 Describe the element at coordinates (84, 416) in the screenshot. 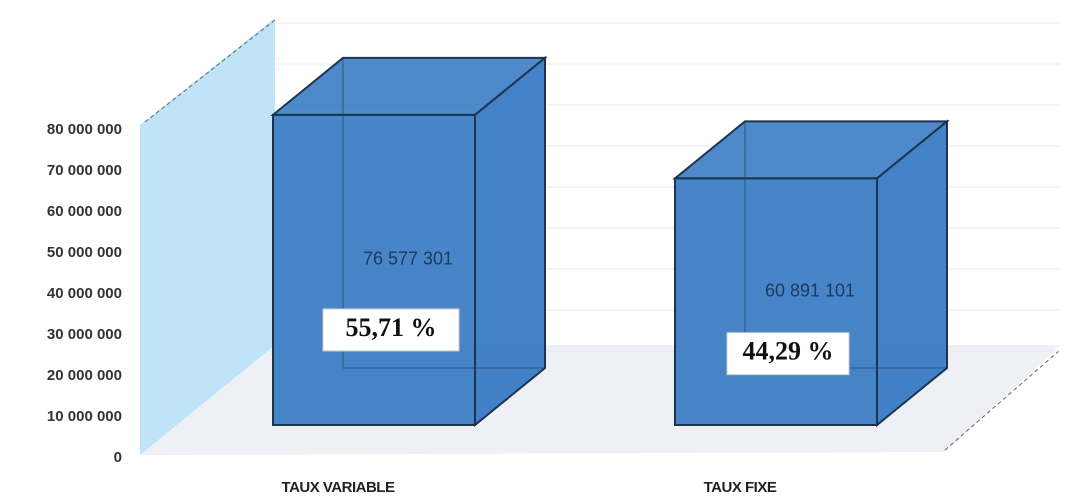

I see `y-tick-label: 10 000 000` at that location.